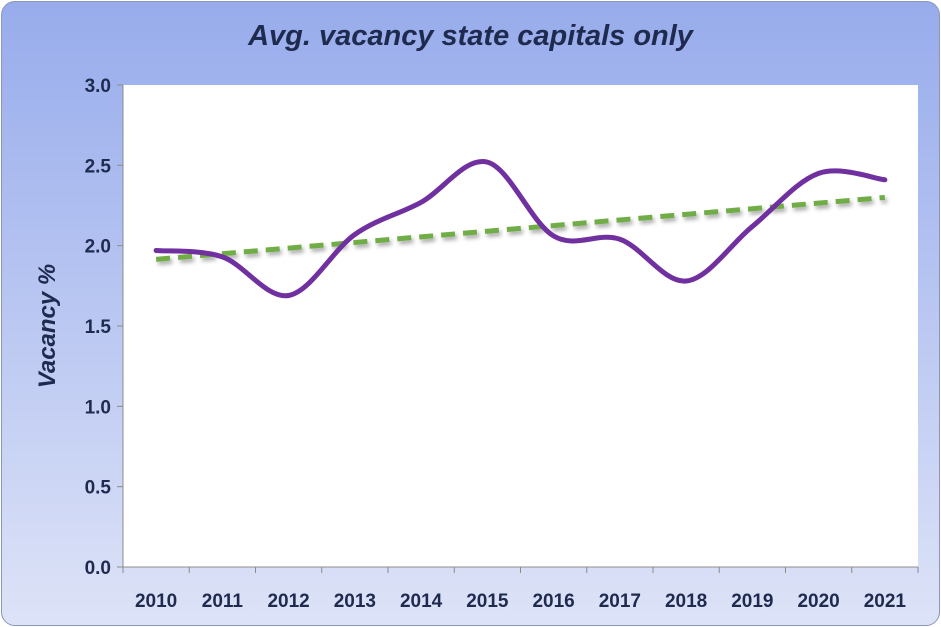 The height and width of the screenshot is (627, 941). Describe the element at coordinates (98, 488) in the screenshot. I see `y-tick-label: 0.5` at that location.